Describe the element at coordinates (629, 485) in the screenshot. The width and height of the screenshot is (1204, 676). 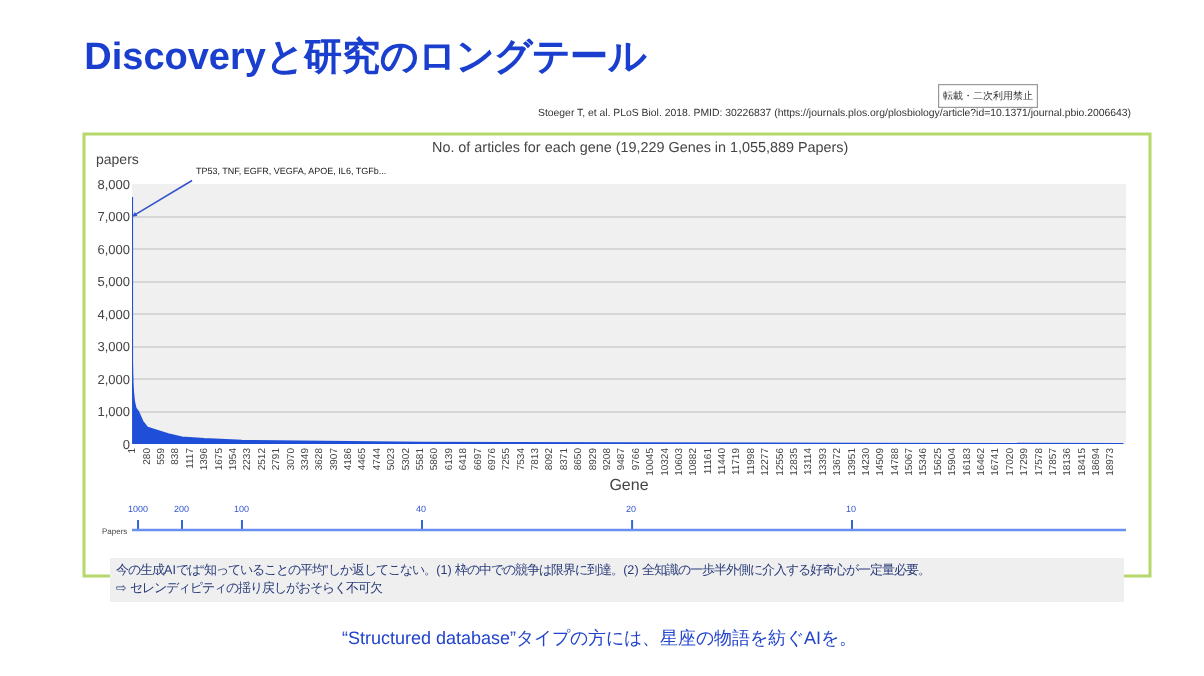
I see `x-axis-title: Gene` at that location.